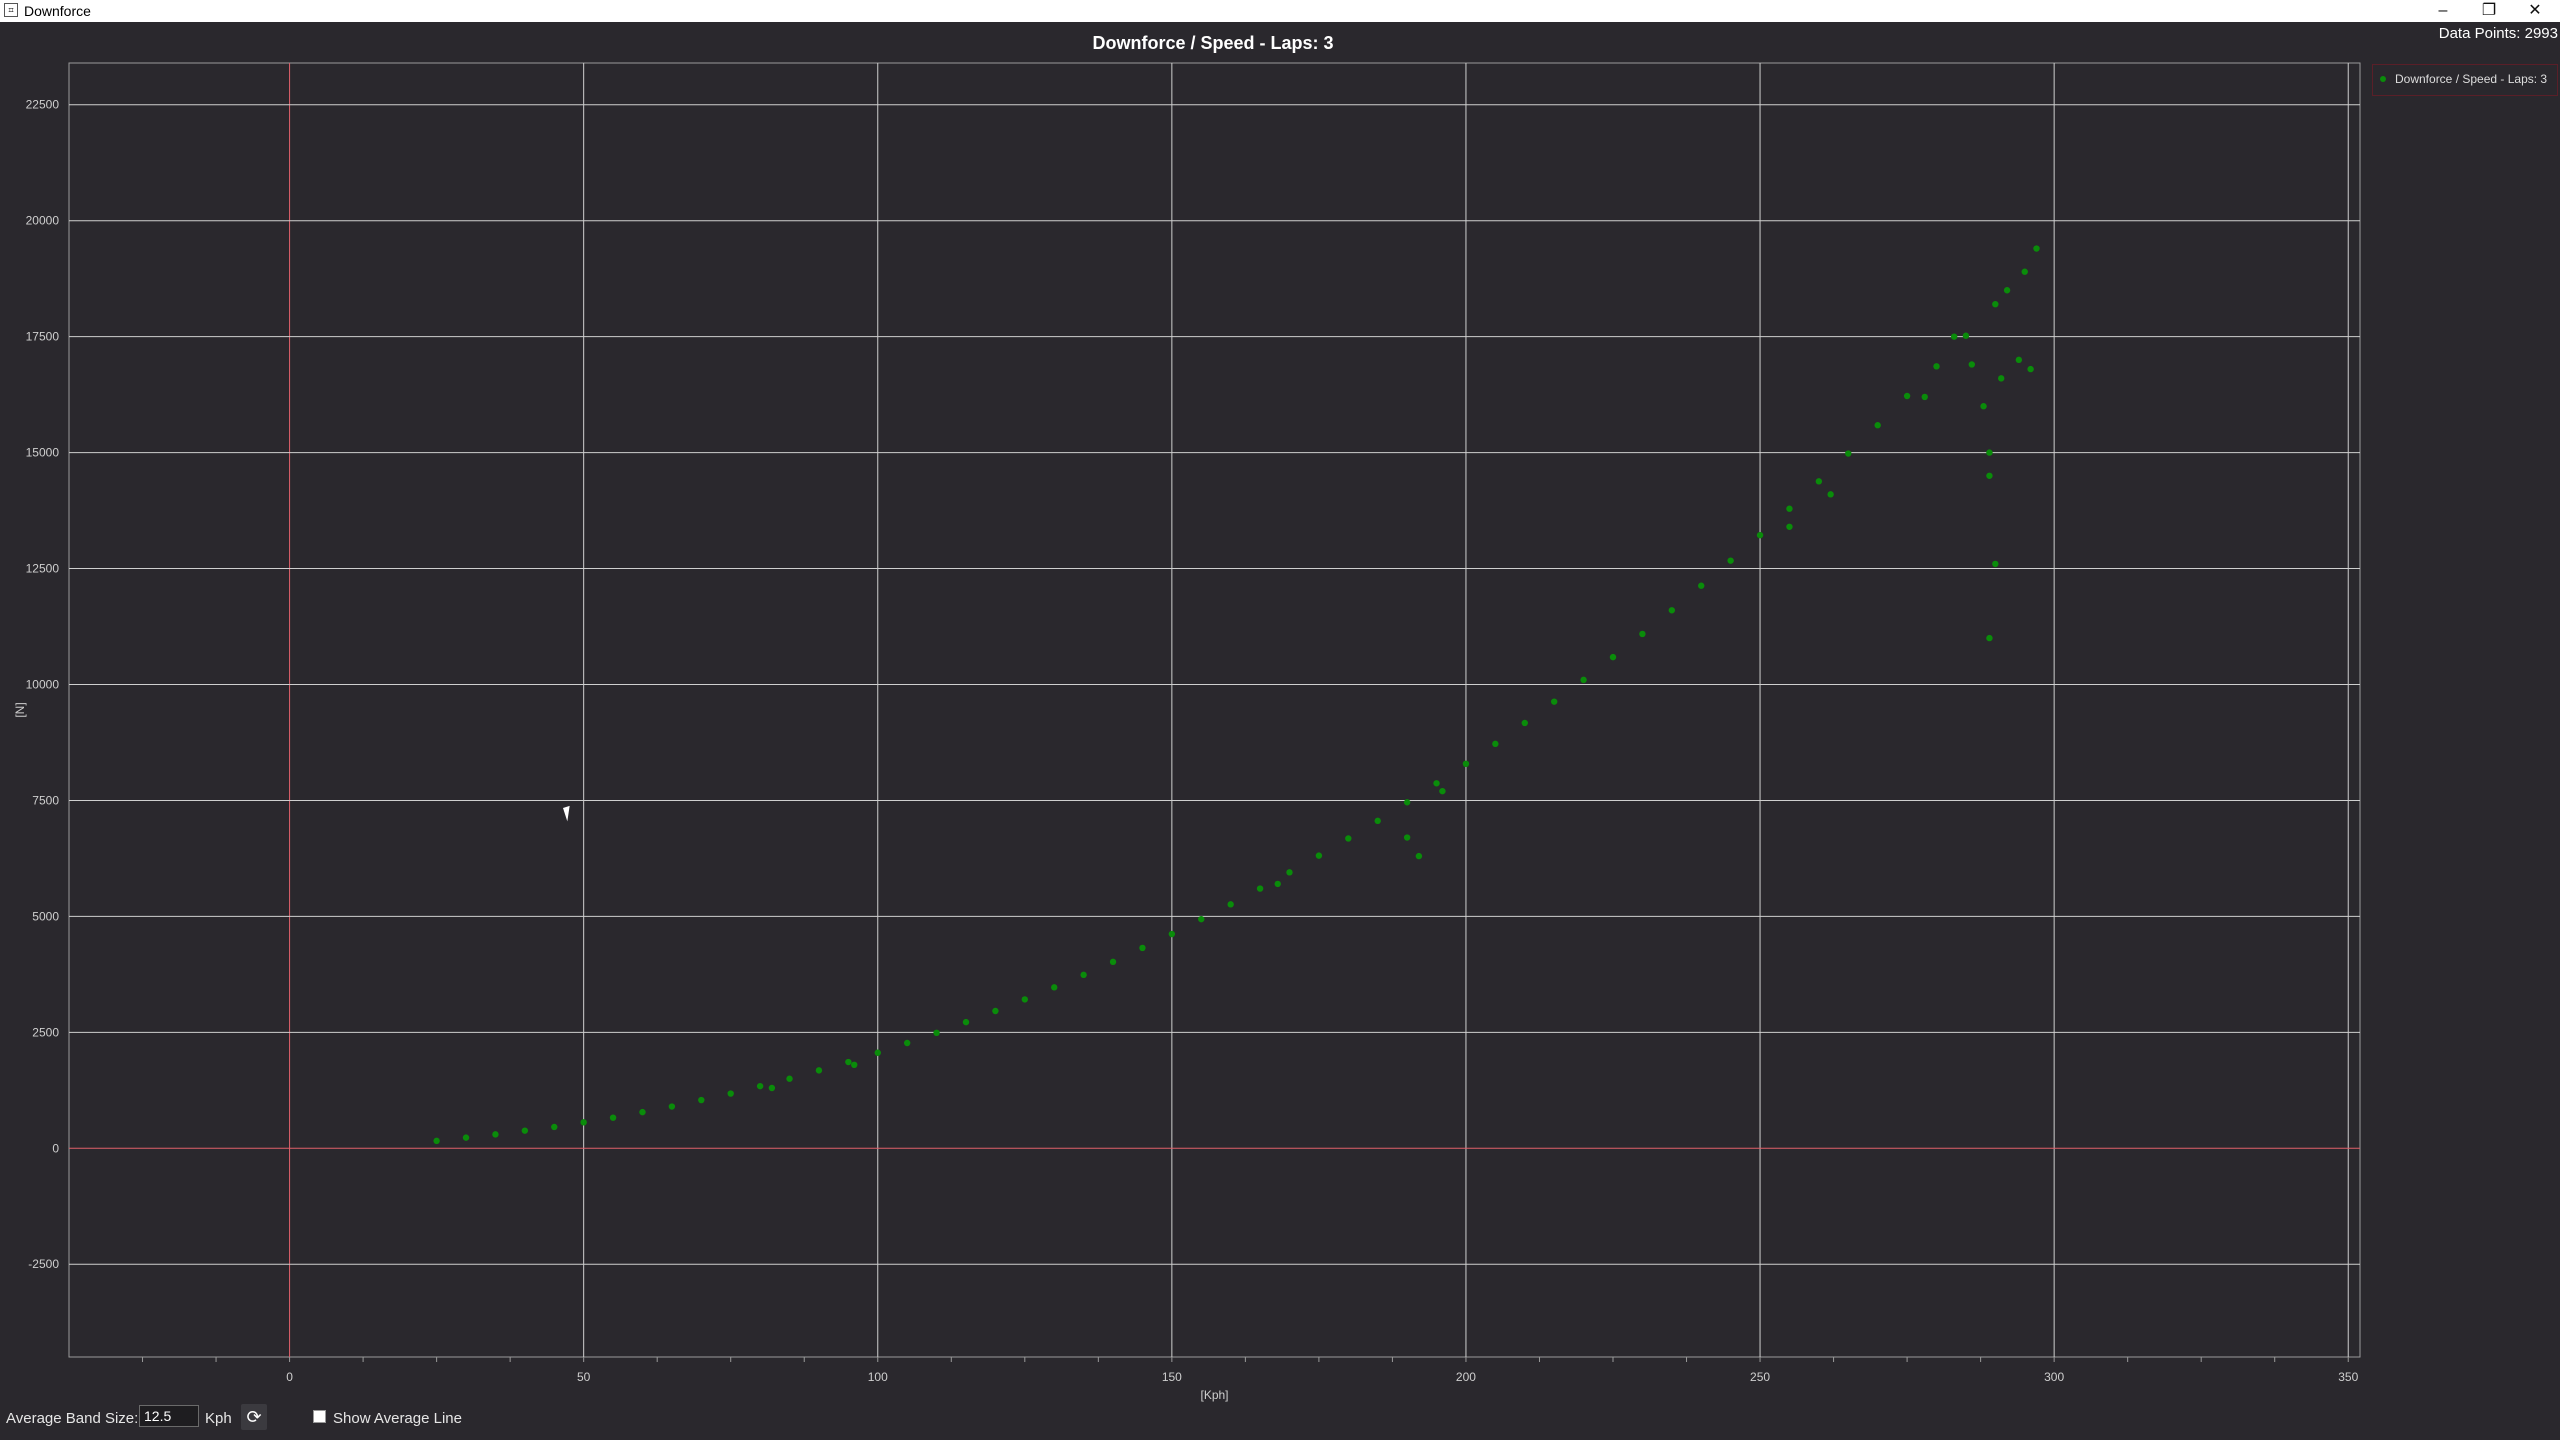 The image size is (2560, 1440). I want to click on band-size-input, so click(169, 1416).